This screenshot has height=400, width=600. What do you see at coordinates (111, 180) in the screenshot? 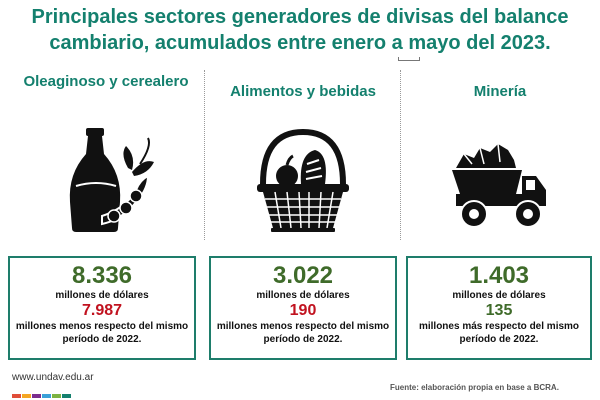
I see `oil-bottle-soybean-icon` at bounding box center [111, 180].